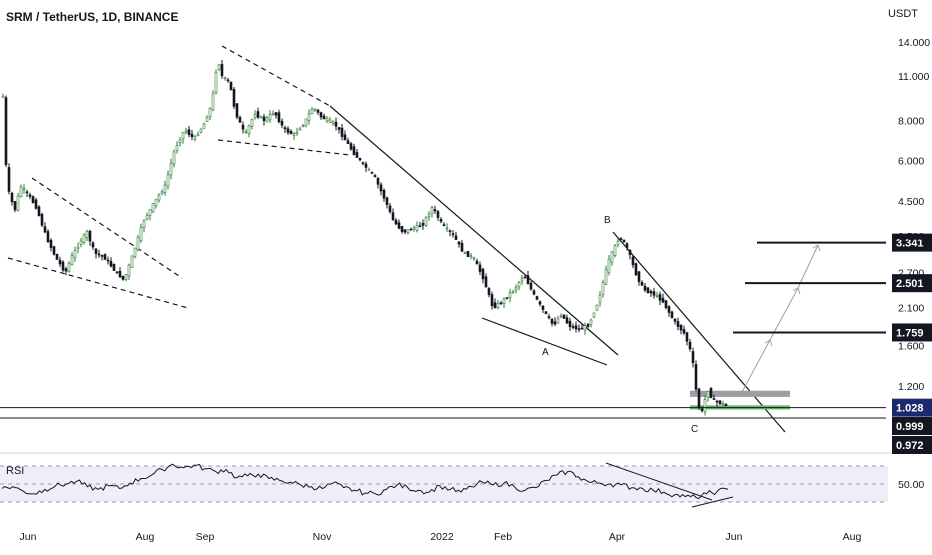 The height and width of the screenshot is (555, 932). Describe the element at coordinates (910, 409) in the screenshot. I see `current-price-label: 1.028` at that location.